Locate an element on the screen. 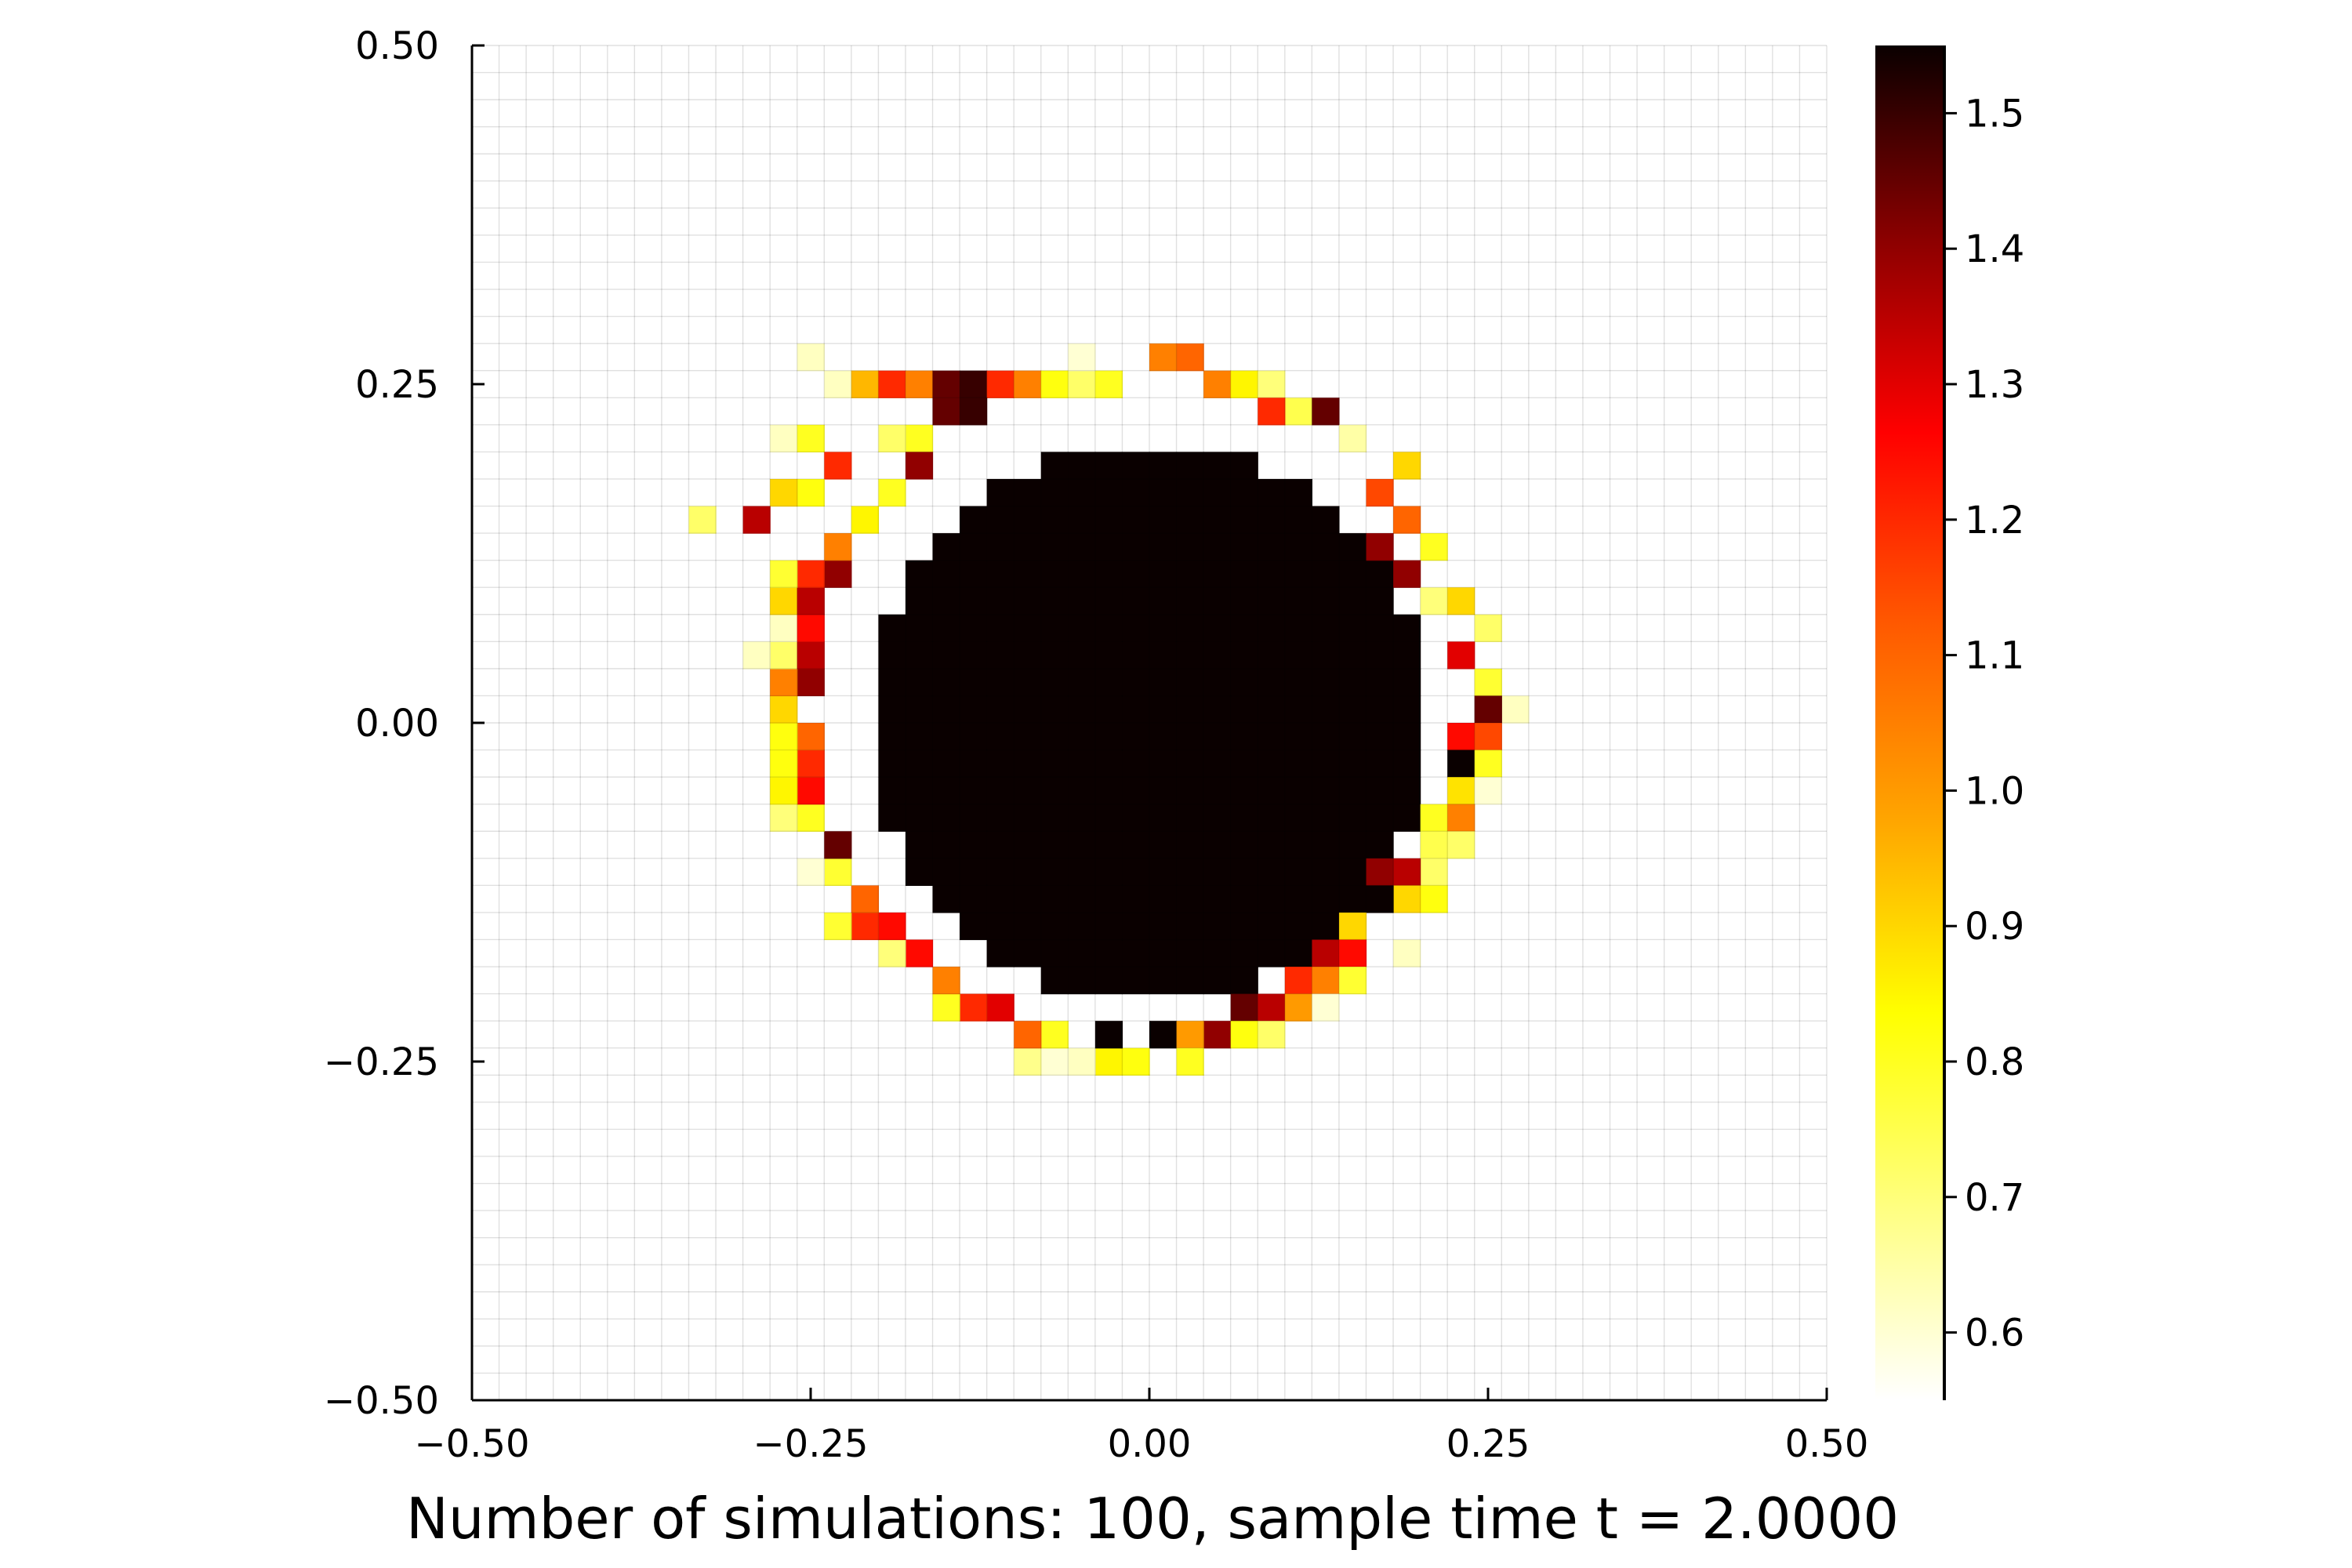  colorbar-tick-label: 1.4 is located at coordinates (1995, 249).